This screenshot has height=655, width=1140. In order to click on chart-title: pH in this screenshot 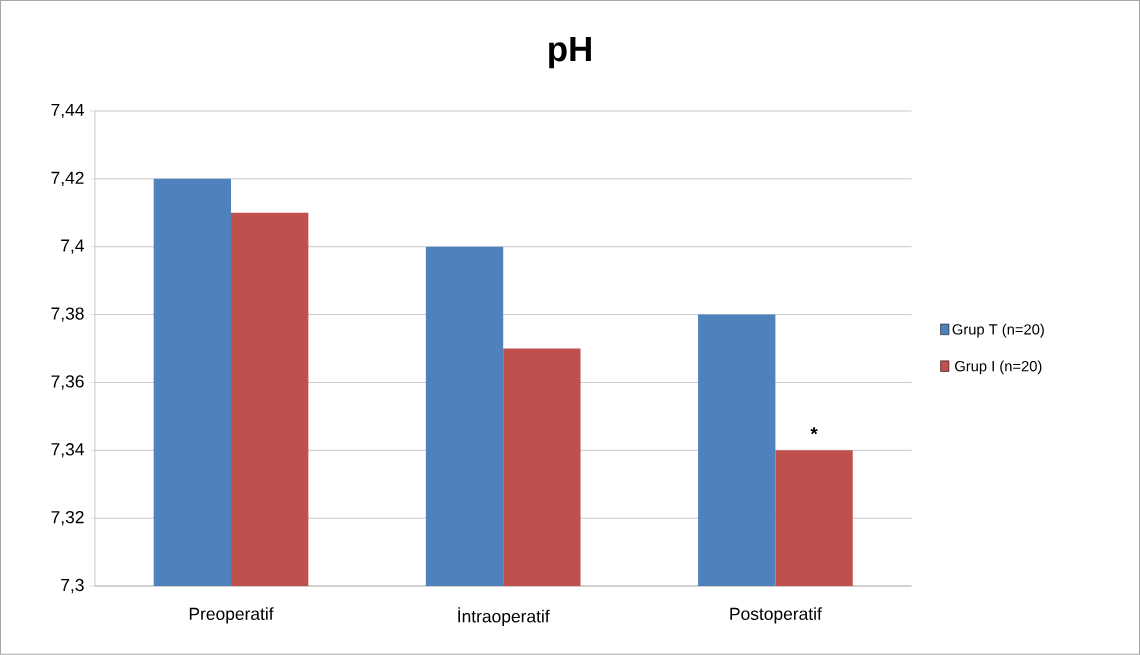, I will do `click(570, 53)`.